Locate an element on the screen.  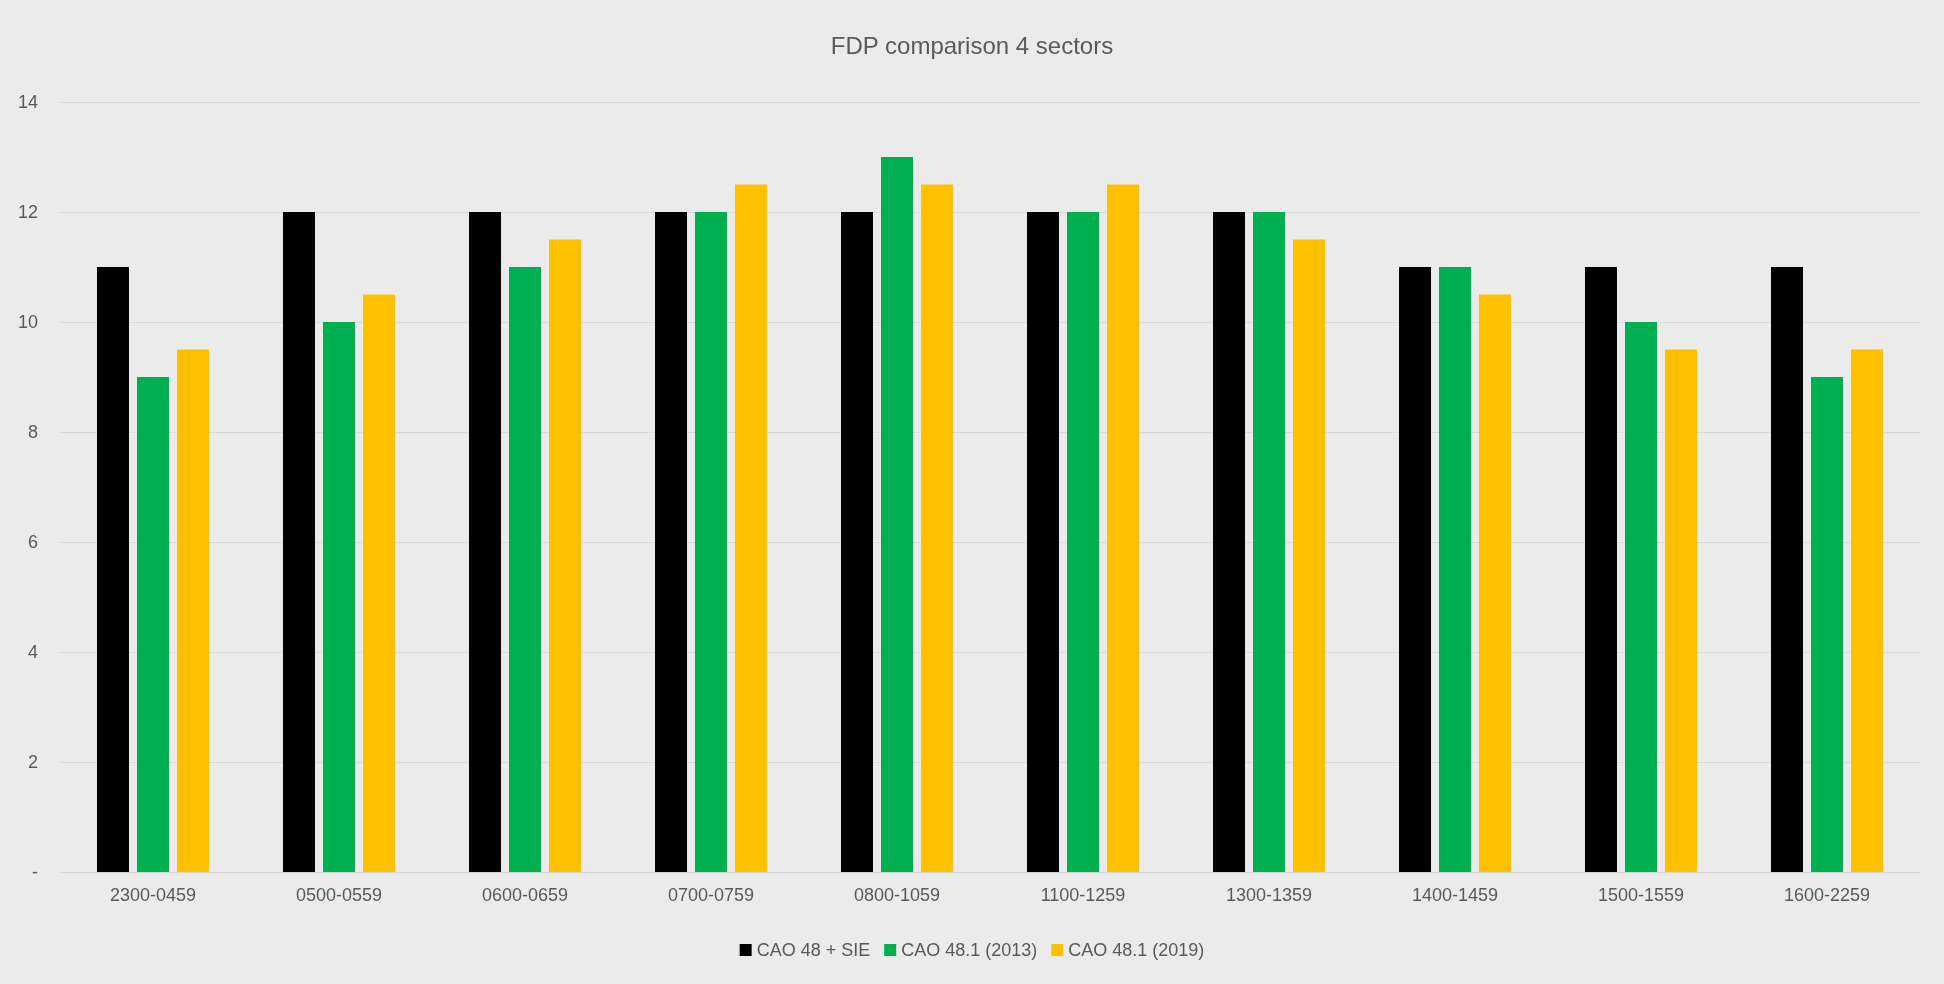
x-tick-label: 0500-0559 is located at coordinates (339, 895).